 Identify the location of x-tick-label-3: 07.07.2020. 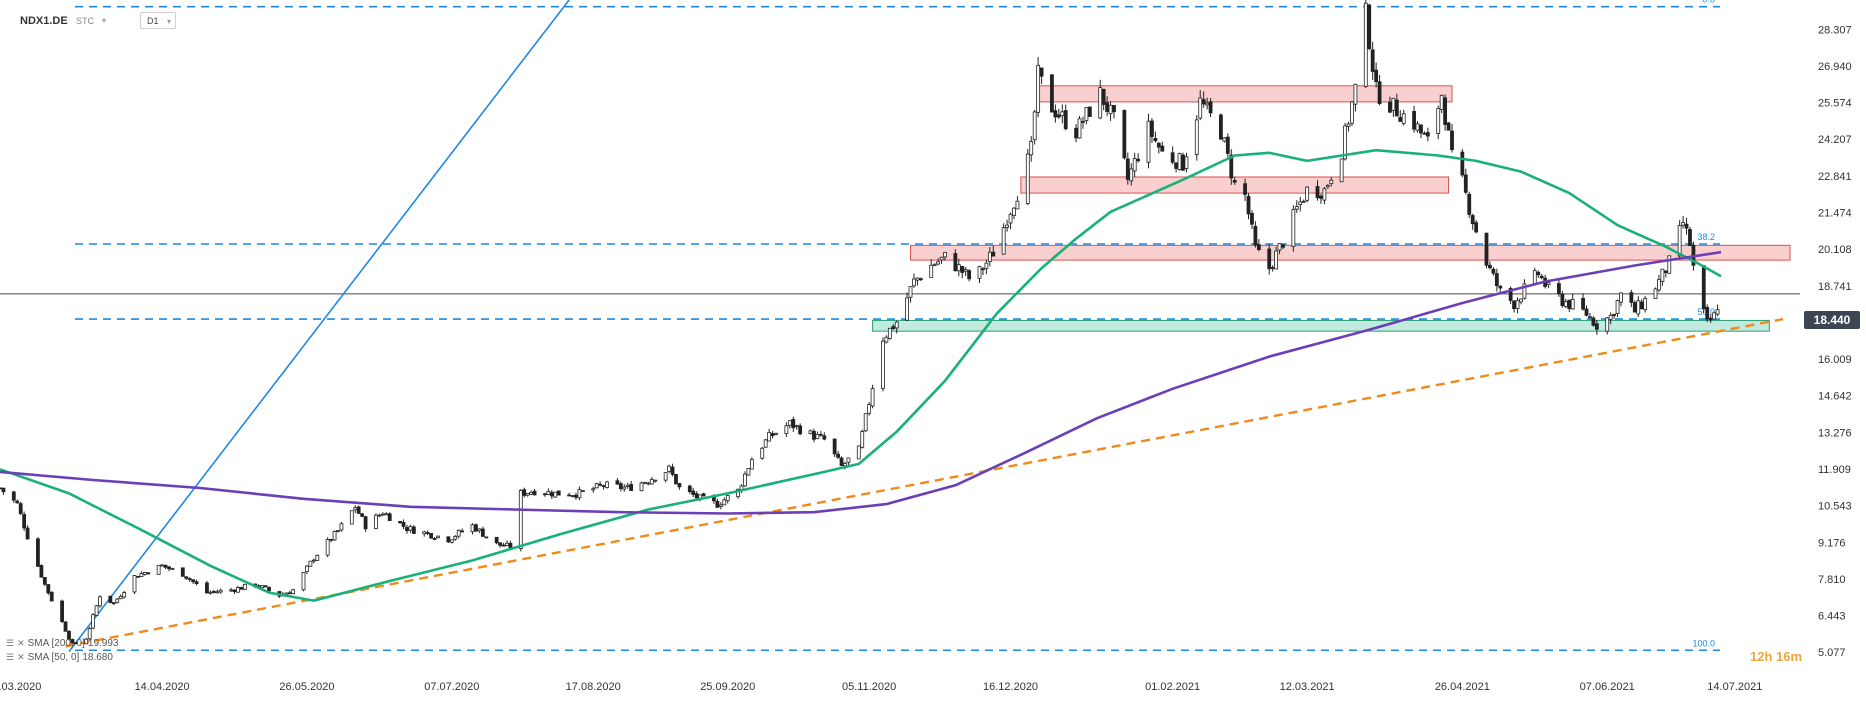
(451, 687).